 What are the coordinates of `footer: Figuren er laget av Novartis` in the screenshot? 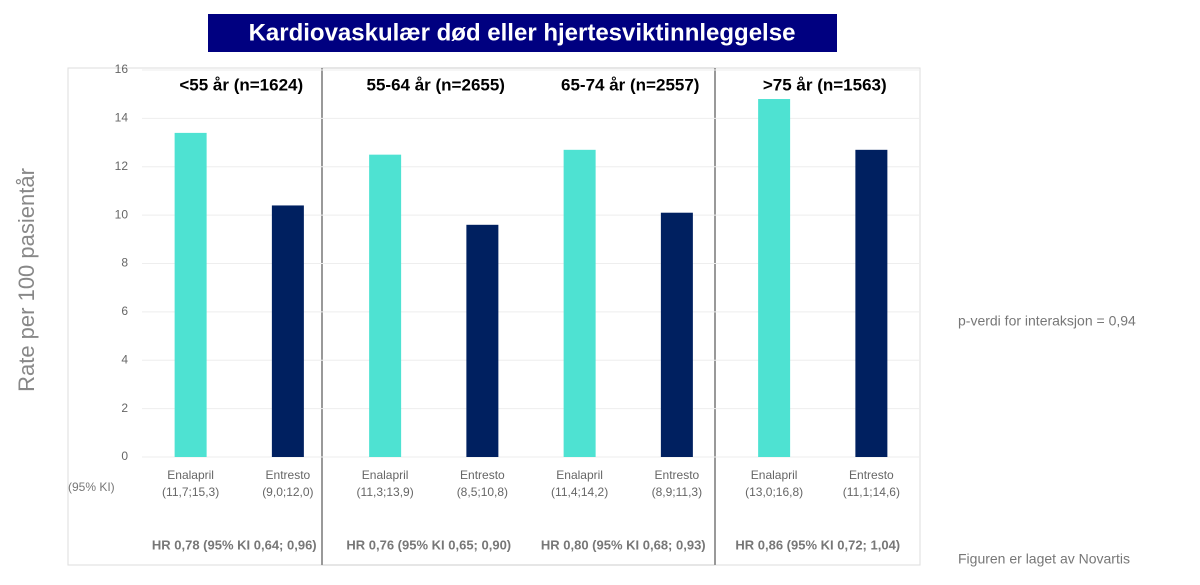 It's located at (1044, 559).